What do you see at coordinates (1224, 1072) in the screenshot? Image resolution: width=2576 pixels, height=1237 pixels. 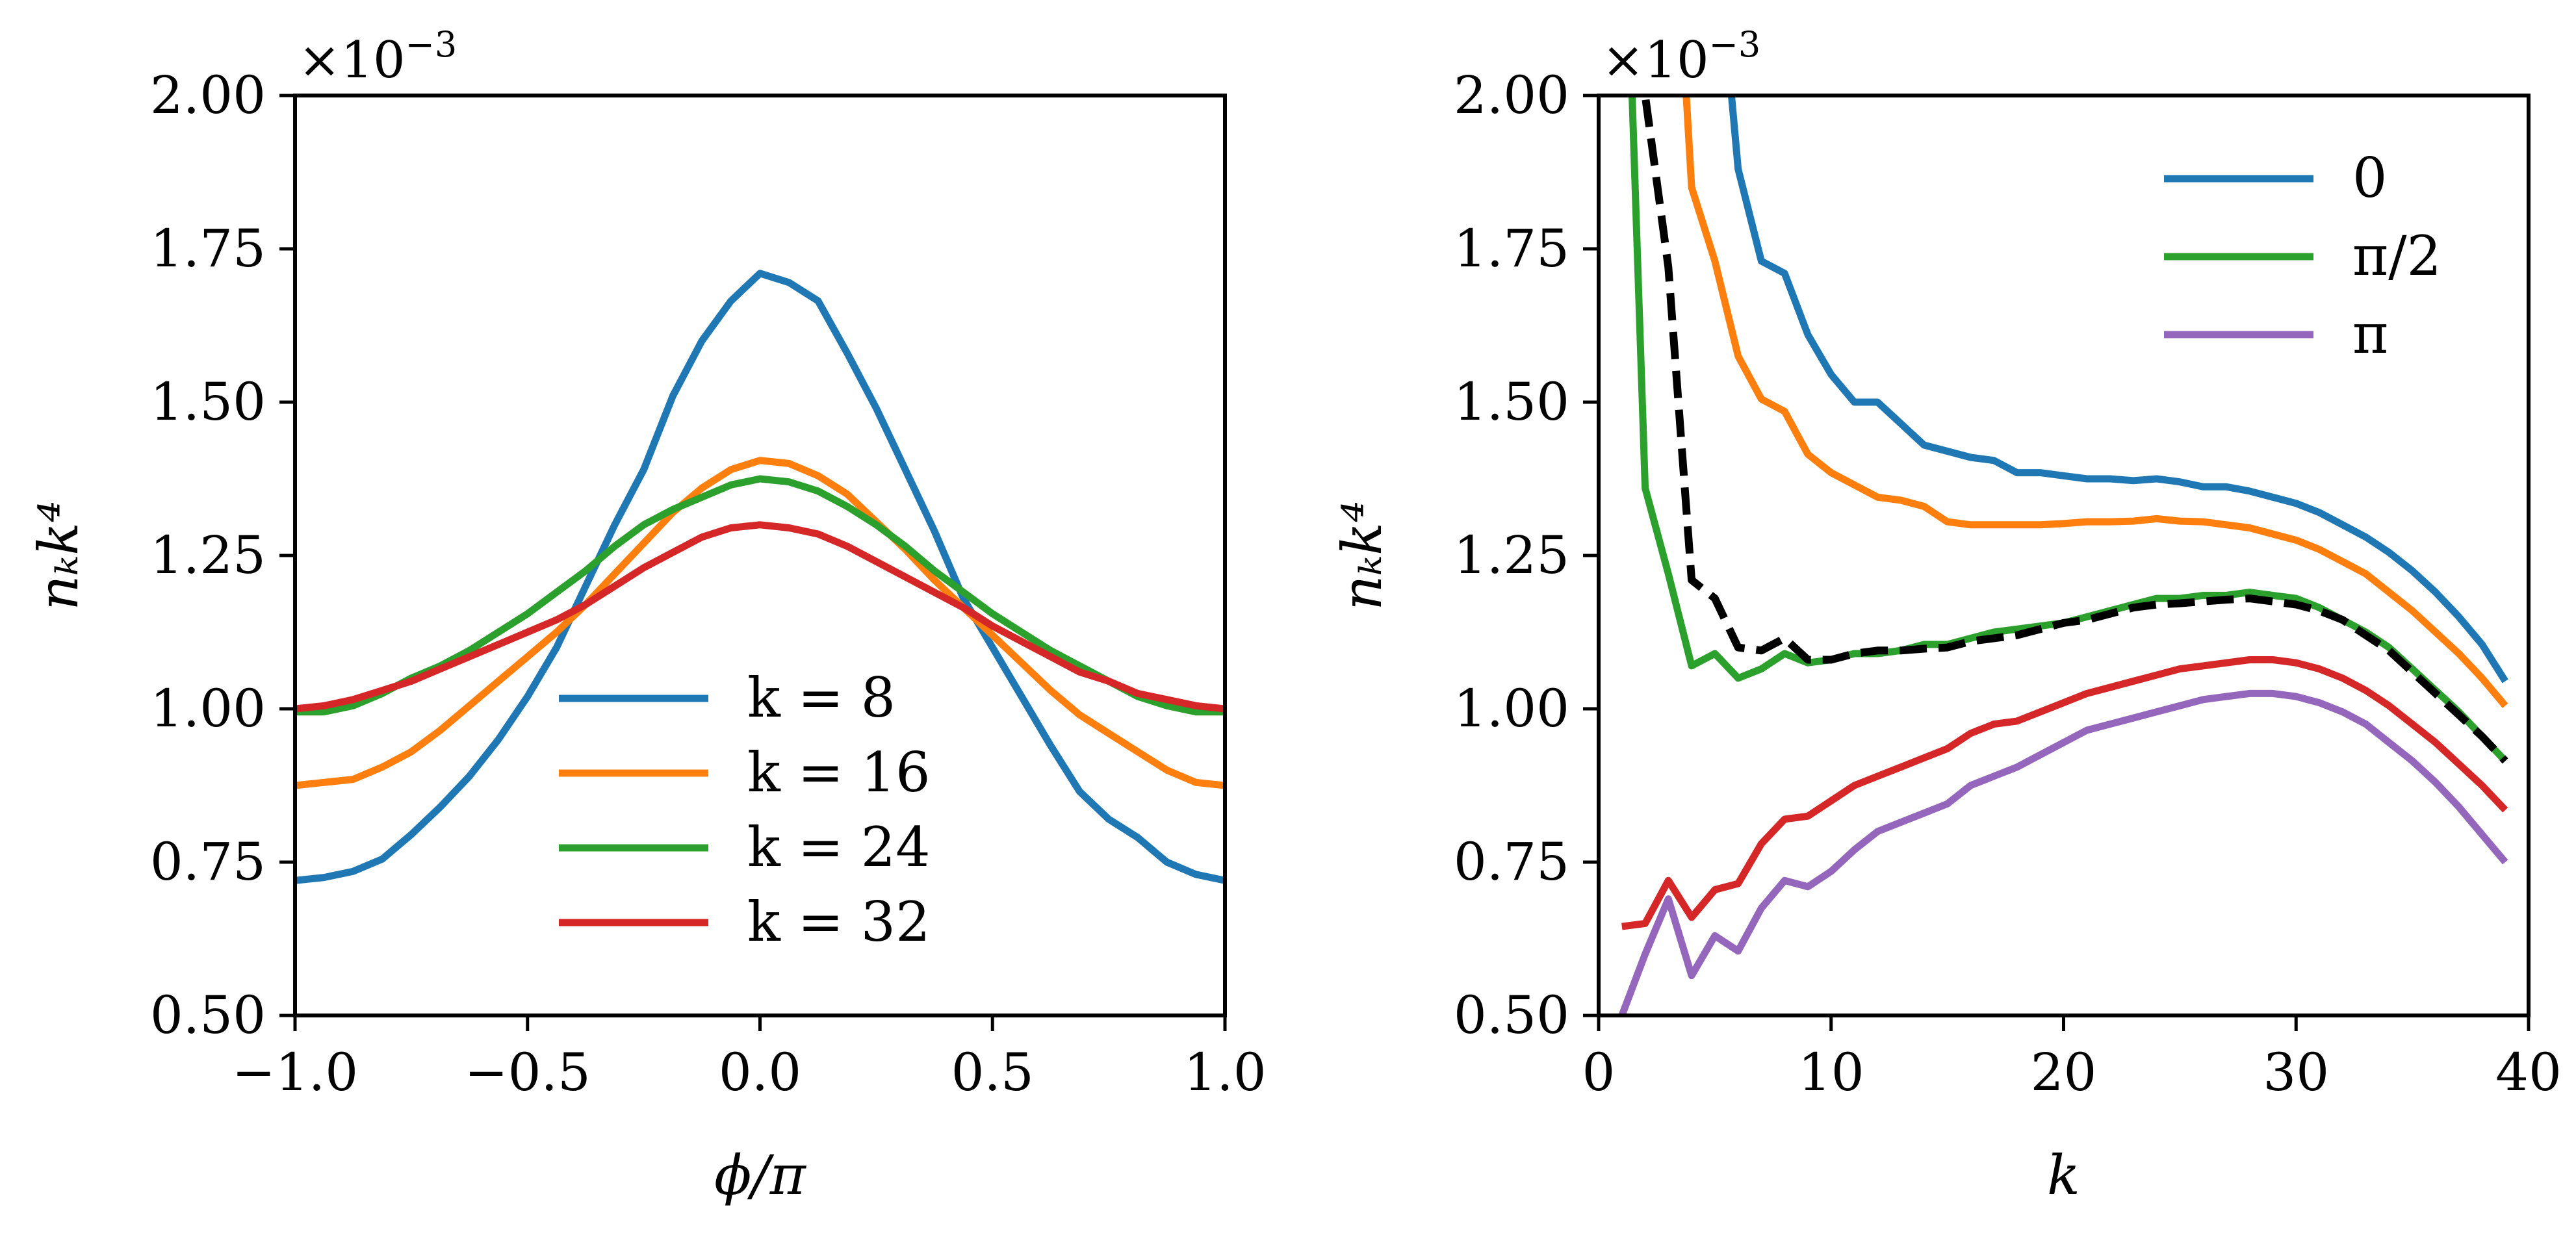 I see `x-tick-label: 1.0` at bounding box center [1224, 1072].